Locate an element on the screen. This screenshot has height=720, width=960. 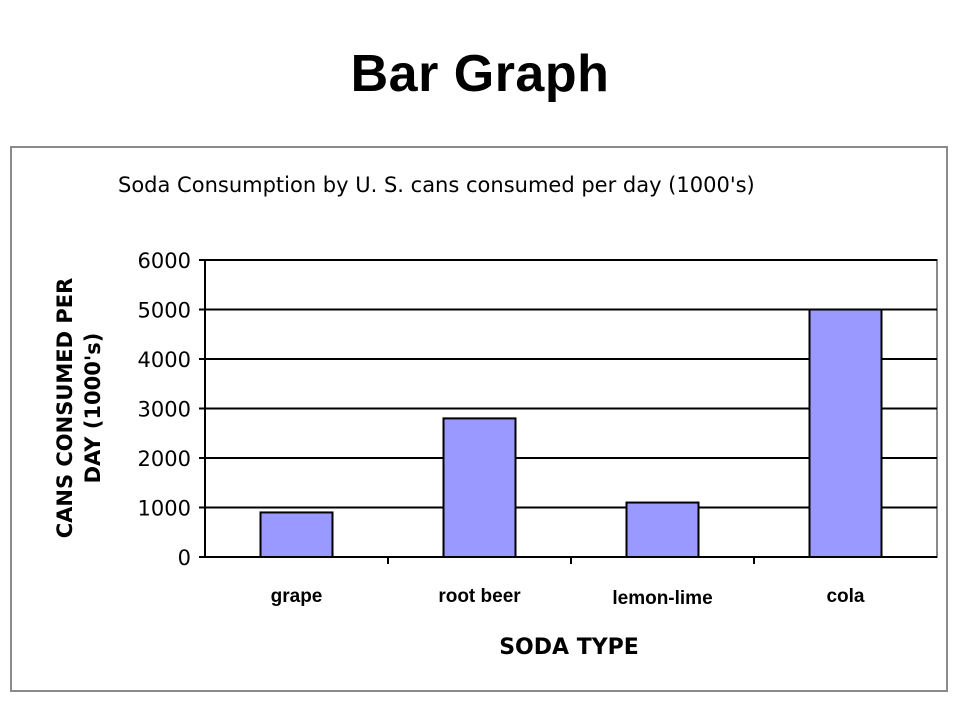
y-axis-label-line1: CANS CONSUMED PER is located at coordinates (65, 408).